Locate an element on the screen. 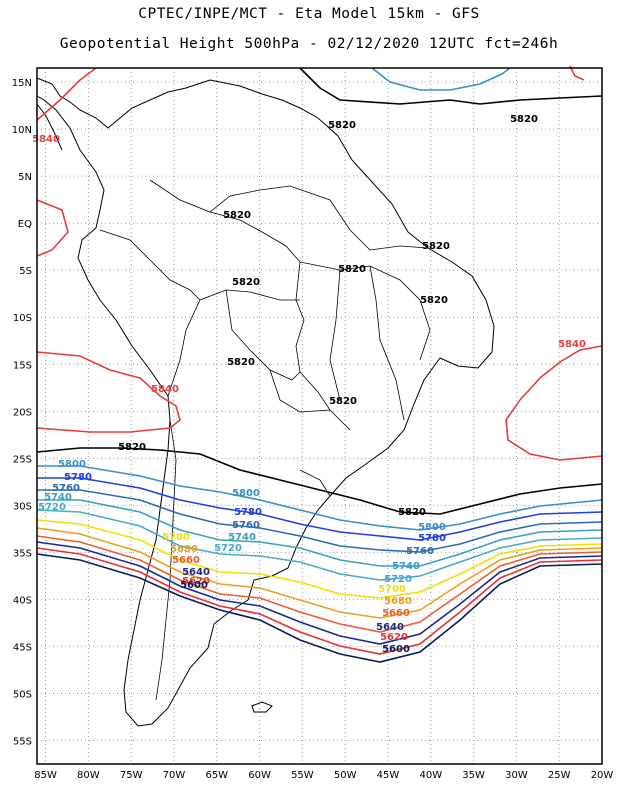  border-andes is located at coordinates (233, 343).